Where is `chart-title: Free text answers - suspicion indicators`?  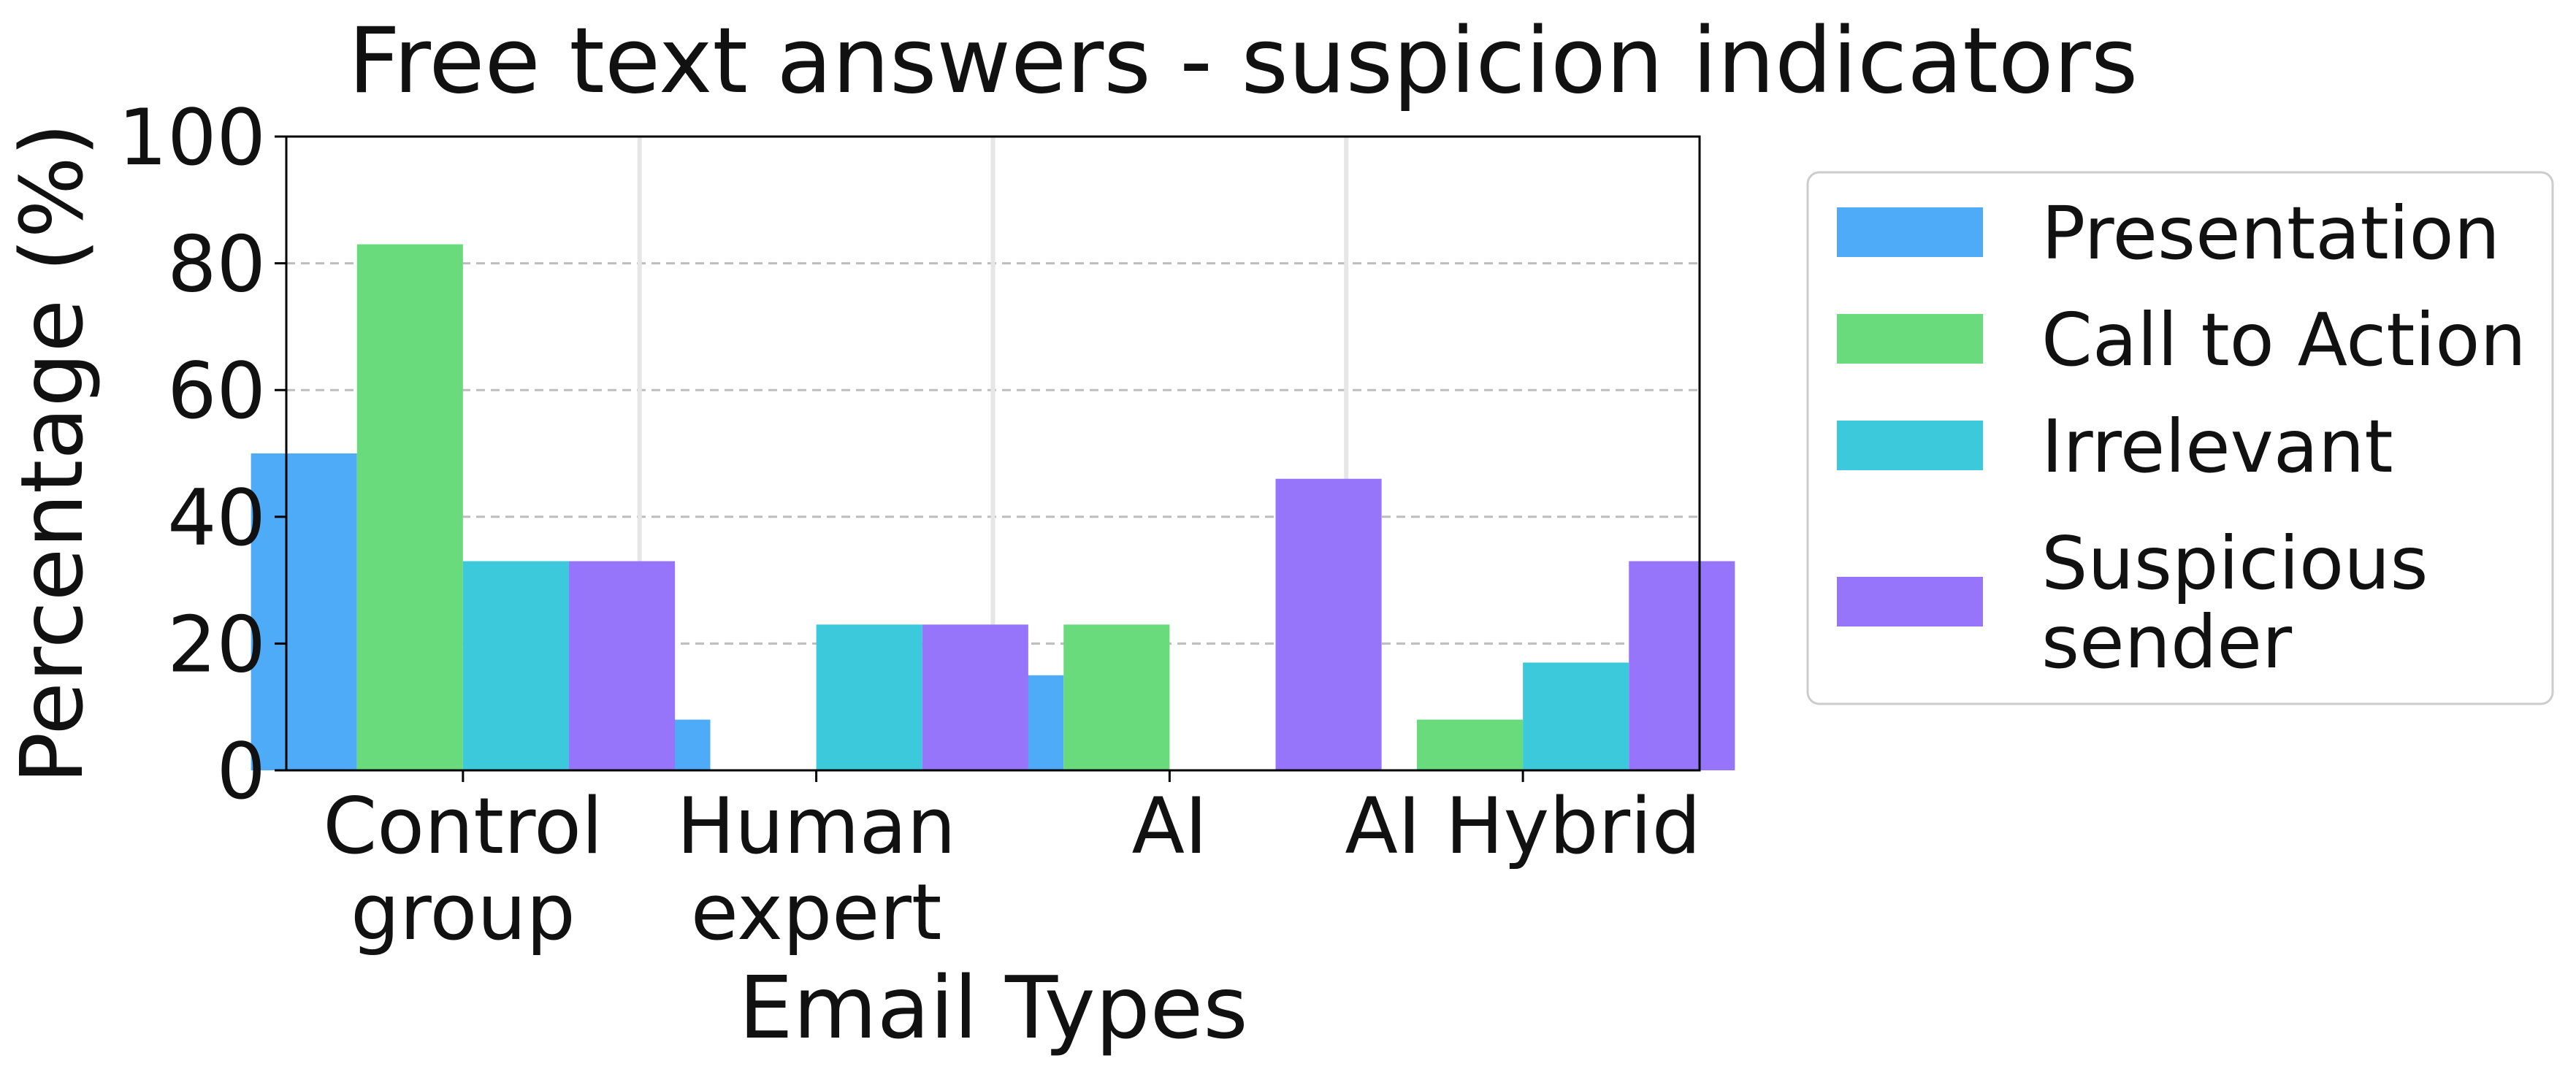
chart-title: Free text answers - suspicion indicators is located at coordinates (1243, 62).